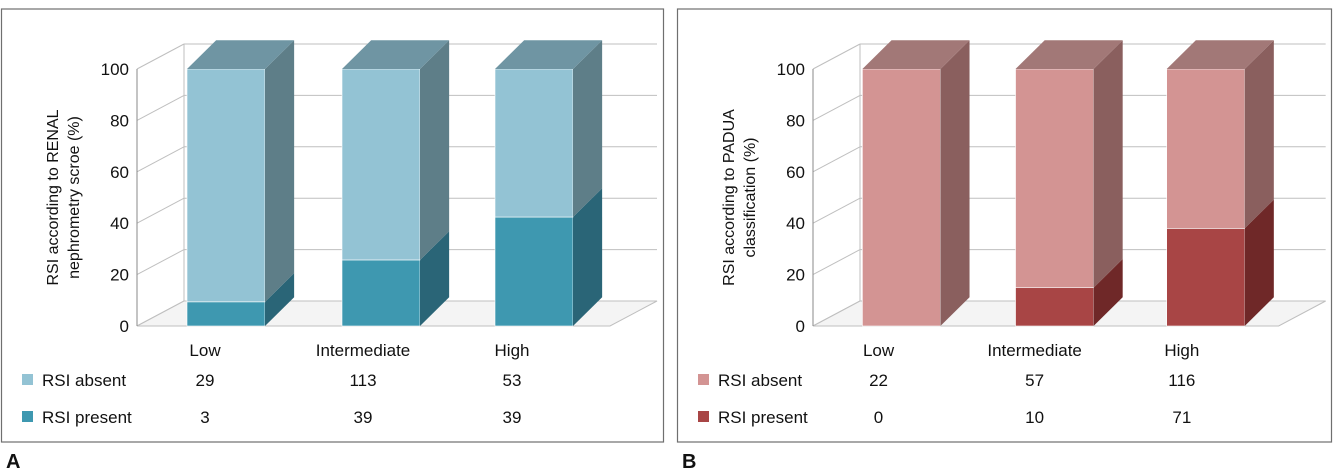  I want to click on y-axis-label-line: nephrometry scroe (%), so click(74, 197).